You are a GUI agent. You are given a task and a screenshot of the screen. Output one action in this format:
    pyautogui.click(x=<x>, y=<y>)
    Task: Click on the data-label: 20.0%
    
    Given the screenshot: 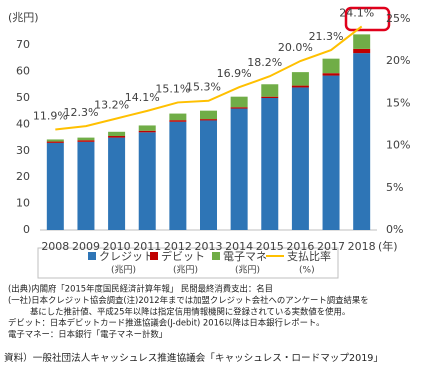 What is the action you would take?
    pyautogui.click(x=295, y=47)
    